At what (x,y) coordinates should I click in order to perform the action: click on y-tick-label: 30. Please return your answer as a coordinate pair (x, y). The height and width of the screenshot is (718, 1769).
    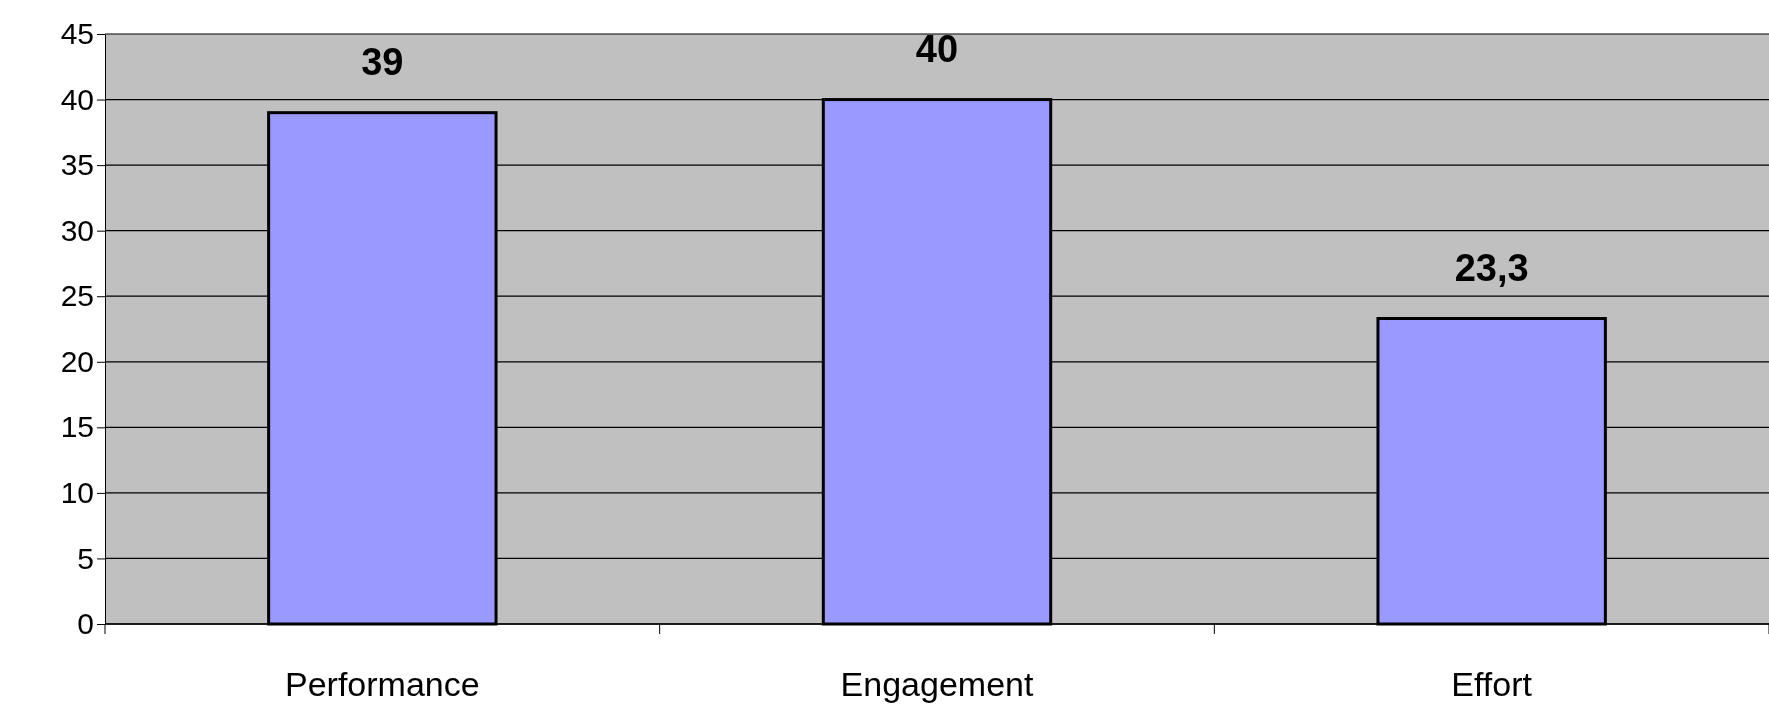
    Looking at the image, I should click on (77, 230).